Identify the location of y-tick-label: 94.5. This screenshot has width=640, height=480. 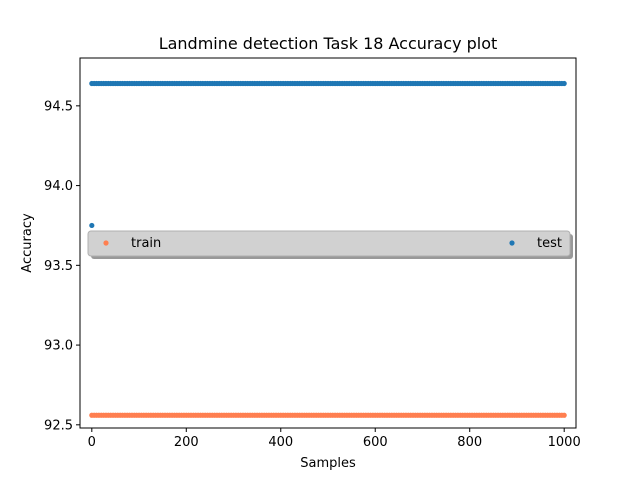
(58, 106).